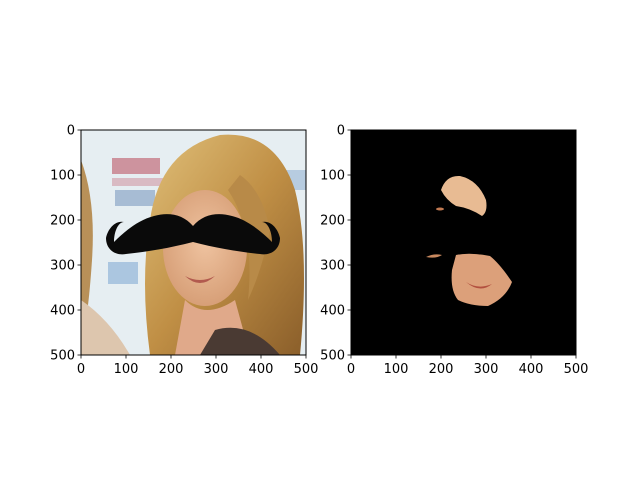  Describe the element at coordinates (62, 221) in the screenshot. I see `left-y-tick-label: 200` at that location.